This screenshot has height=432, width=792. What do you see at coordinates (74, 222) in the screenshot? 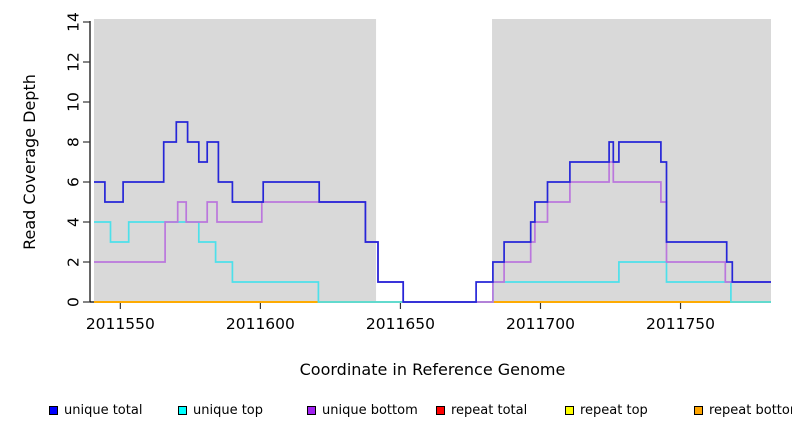
I see `y-tick-label: 4` at bounding box center [74, 222].